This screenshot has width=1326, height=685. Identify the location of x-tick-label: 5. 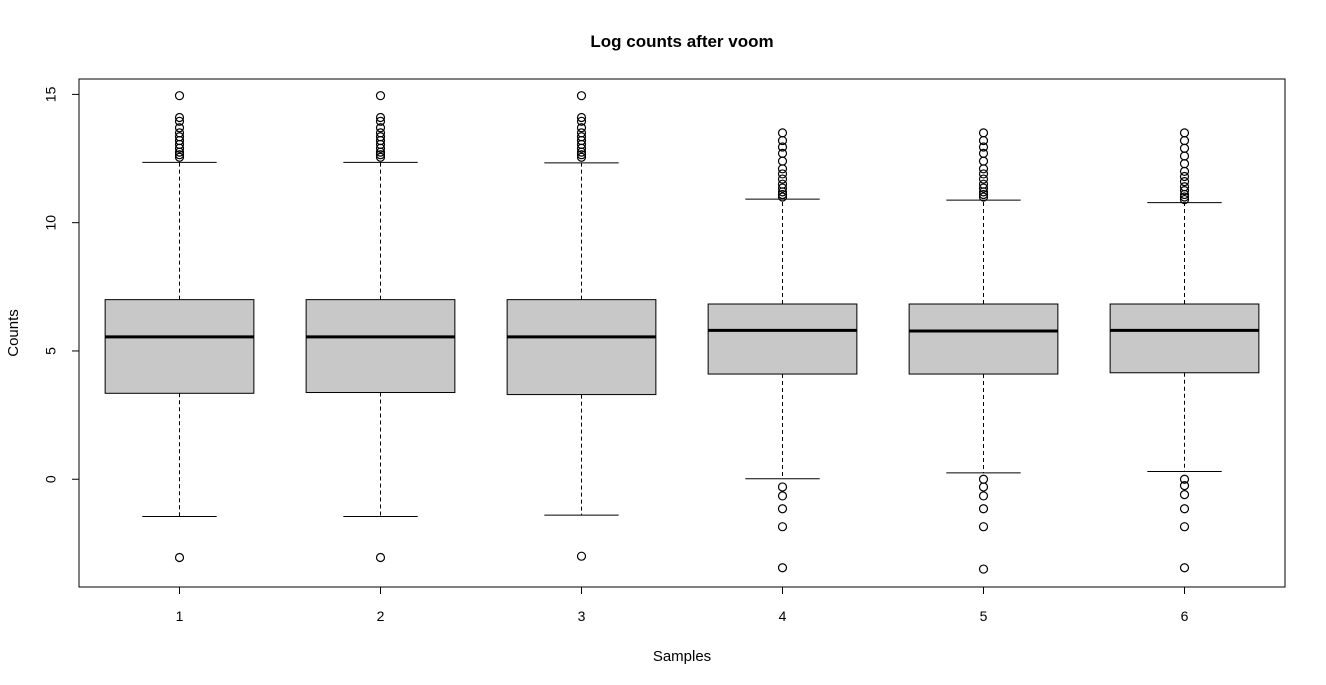
(984, 616).